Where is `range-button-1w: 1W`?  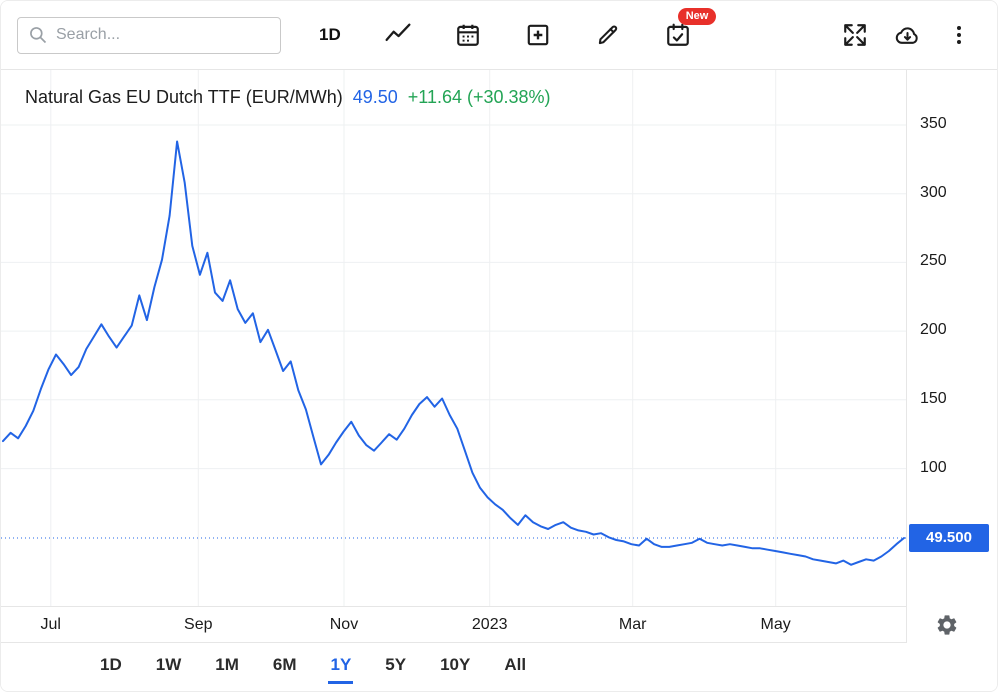 range-button-1w: 1W is located at coordinates (169, 667).